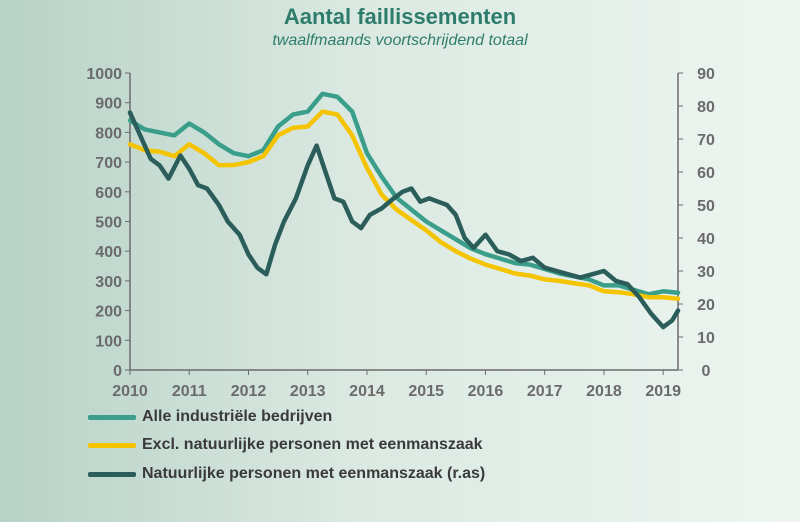  What do you see at coordinates (108, 104) in the screenshot?
I see `left-tick-label: 900` at bounding box center [108, 104].